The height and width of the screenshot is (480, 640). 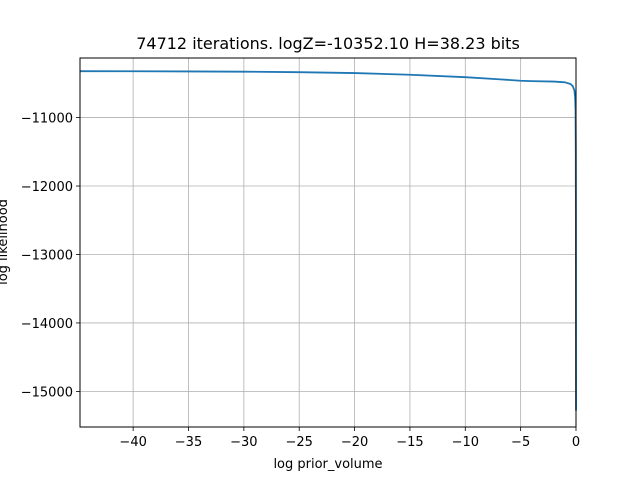 I want to click on x-tick-label-3: −25, so click(x=298, y=442).